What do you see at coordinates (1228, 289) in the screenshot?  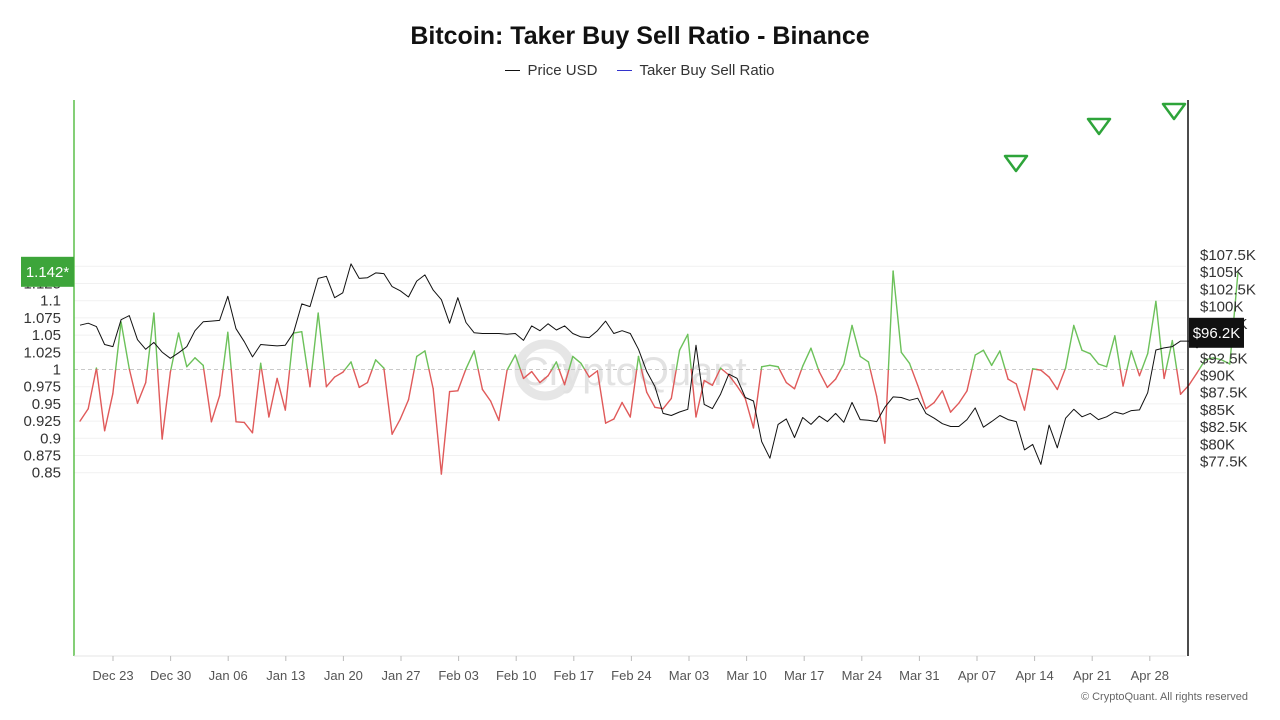 I see `right-tick-label: $102.5K` at bounding box center [1228, 289].